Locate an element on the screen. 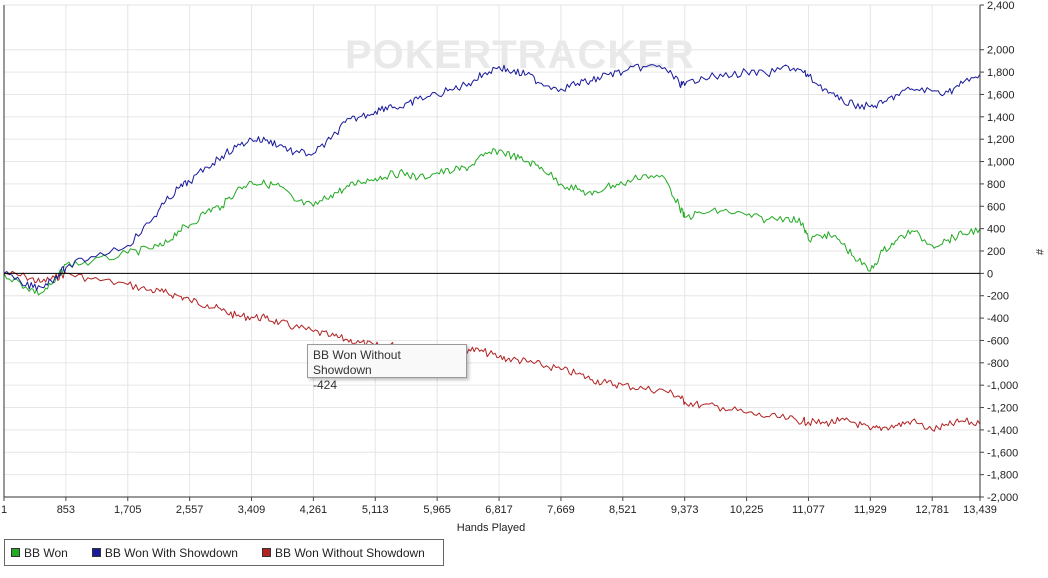 Image resolution: width=1048 pixels, height=578 pixels. y-tick-label: -1,800 is located at coordinates (1002, 476).